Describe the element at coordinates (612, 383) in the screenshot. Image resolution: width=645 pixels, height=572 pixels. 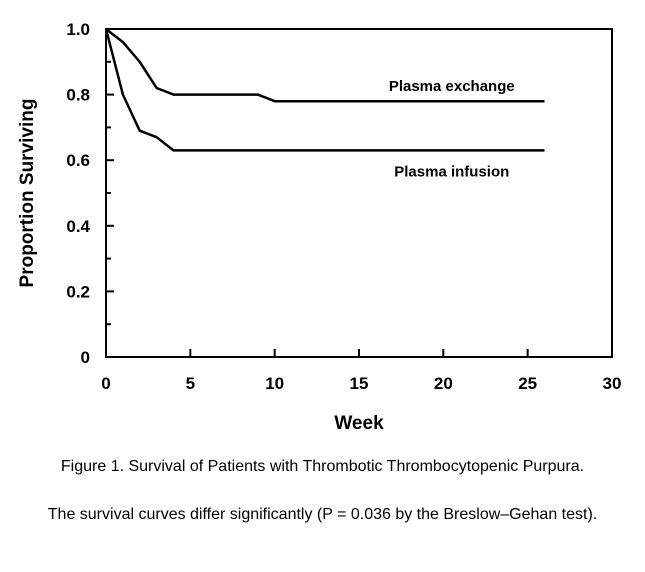
I see `x-tick-label: 30` at that location.